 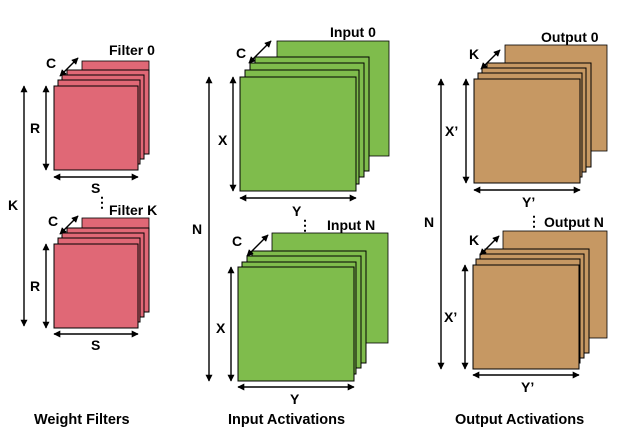 What do you see at coordinates (241, 53) in the screenshot?
I see `input-0-channel-label: C` at bounding box center [241, 53].